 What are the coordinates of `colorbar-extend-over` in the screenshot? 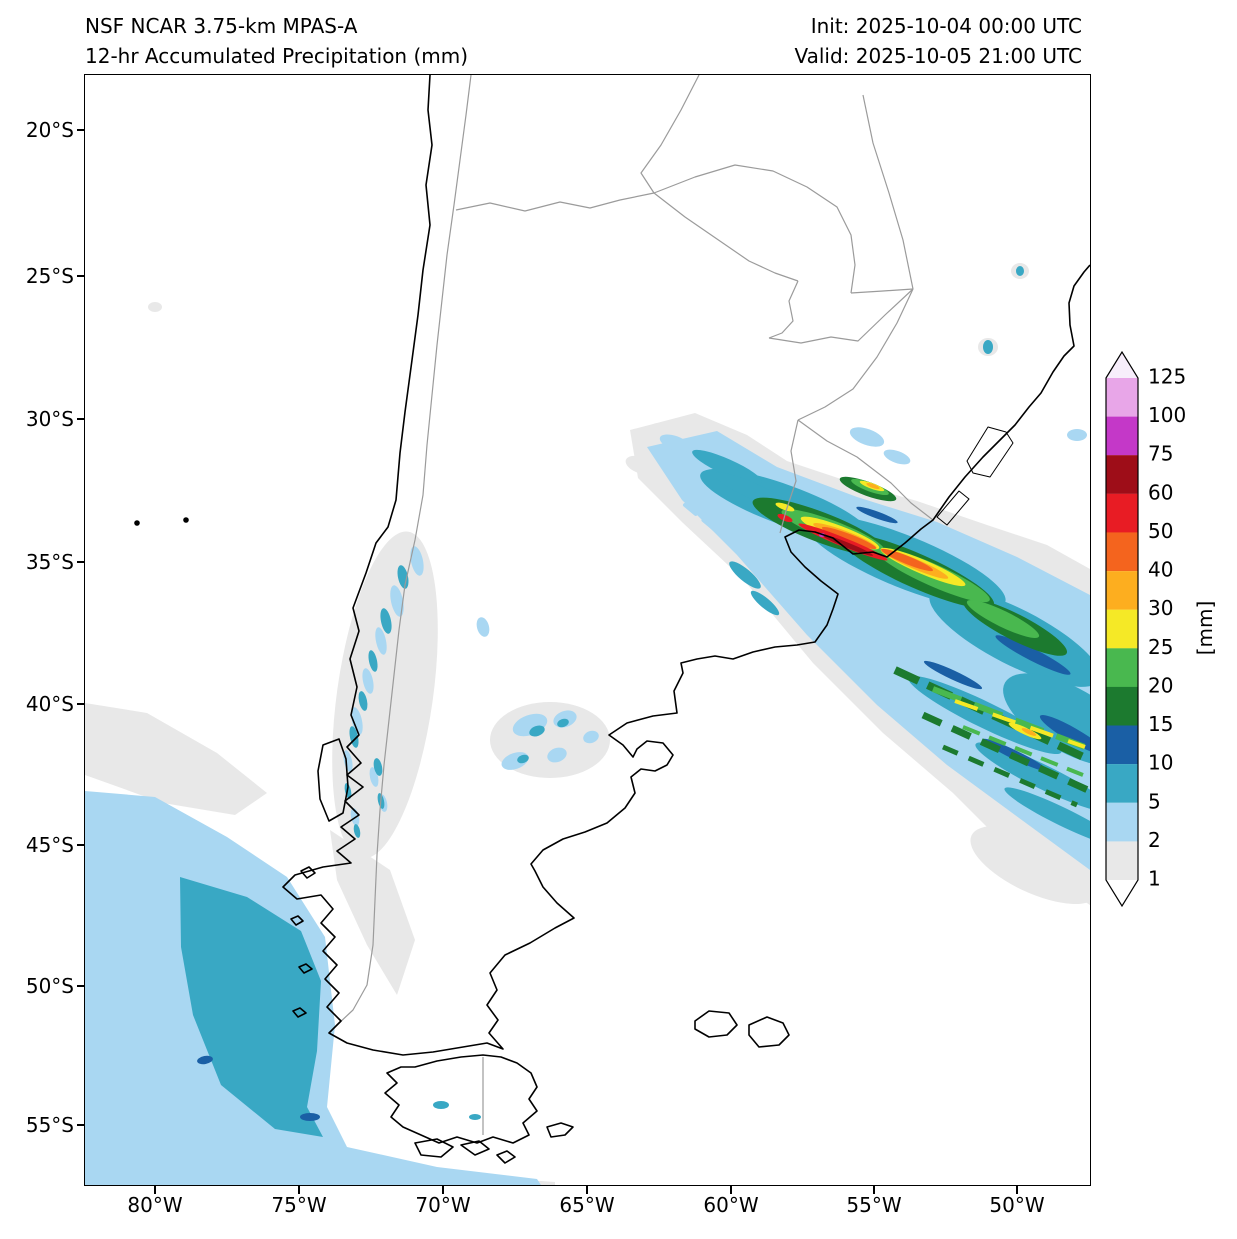 It's located at (1122, 365).